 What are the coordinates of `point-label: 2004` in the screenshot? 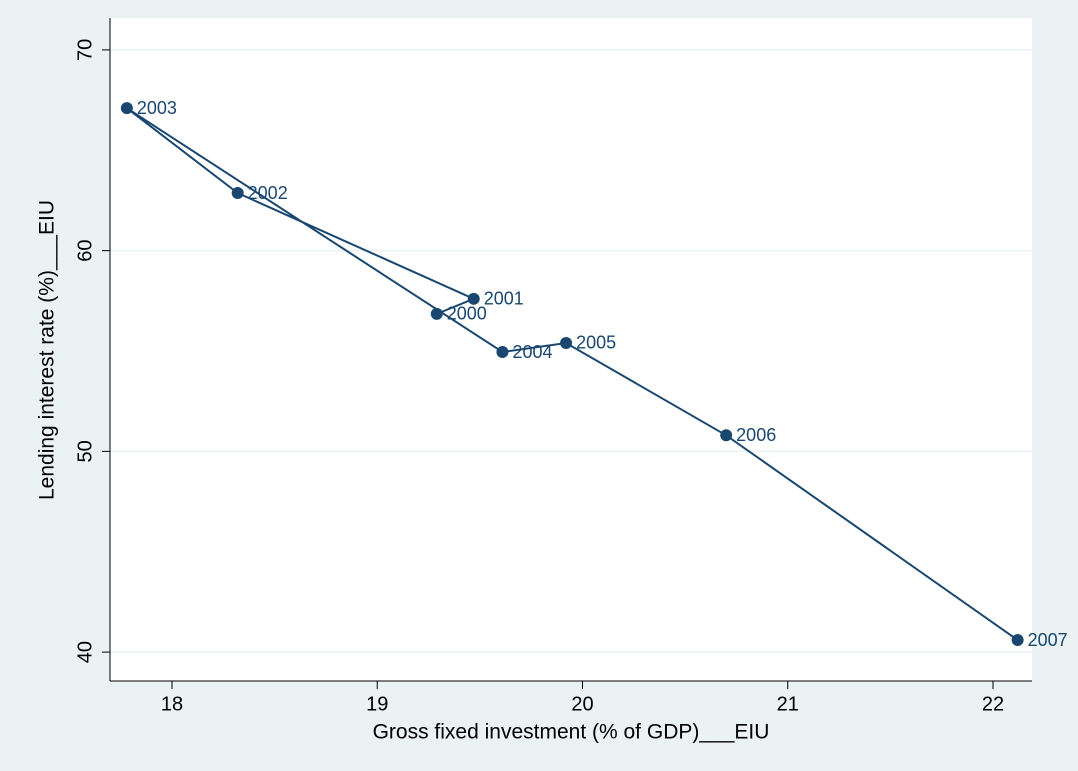 It's located at (532, 352).